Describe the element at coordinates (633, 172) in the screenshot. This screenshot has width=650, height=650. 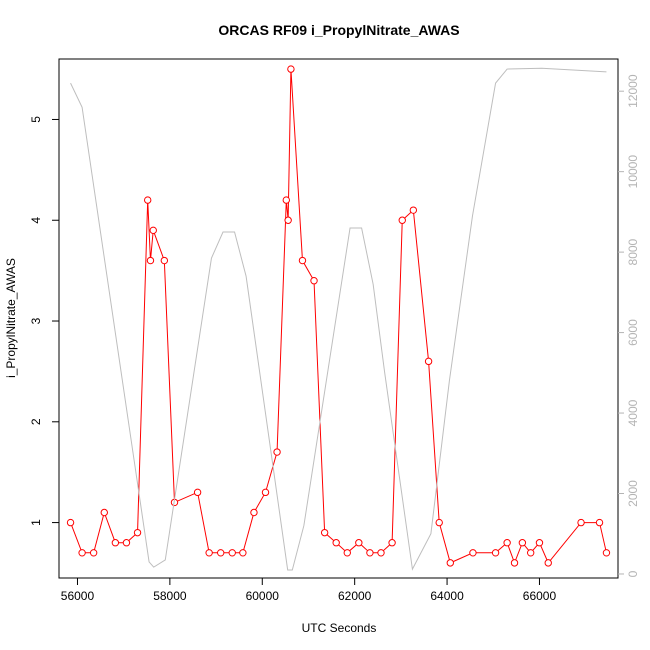
I see `y2-tick-label-5: 10000` at that location.